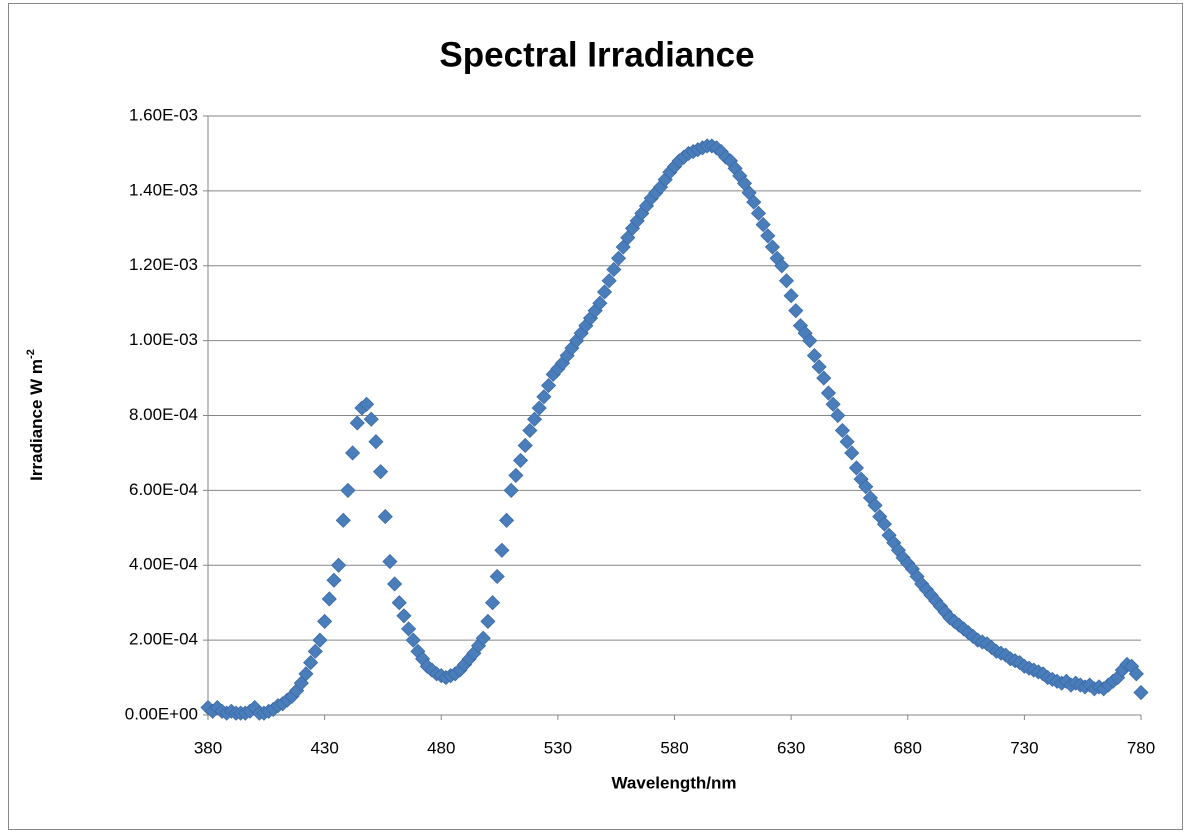 The image size is (1186, 836). I want to click on y-tick-label: 2.00E-04, so click(163, 639).